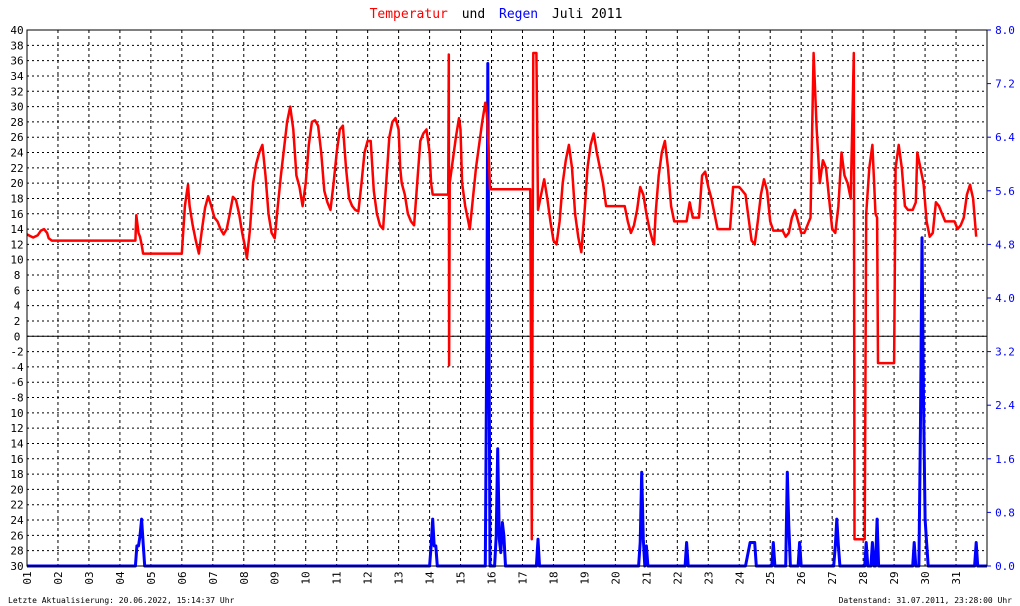 The height and width of the screenshot is (606, 1020). I want to click on x-tick-label: 24, so click(739, 578).